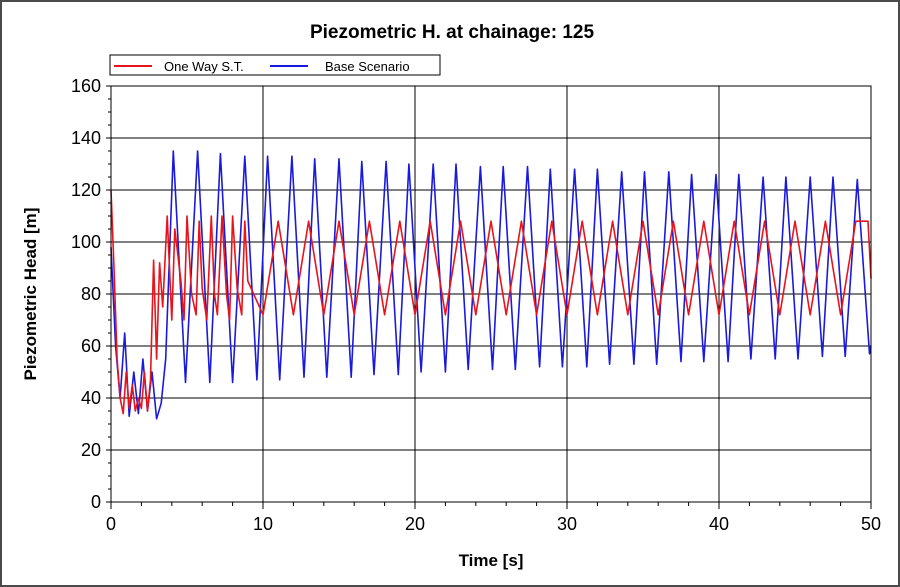  What do you see at coordinates (91, 398) in the screenshot?
I see `y-tick-label: 40` at bounding box center [91, 398].